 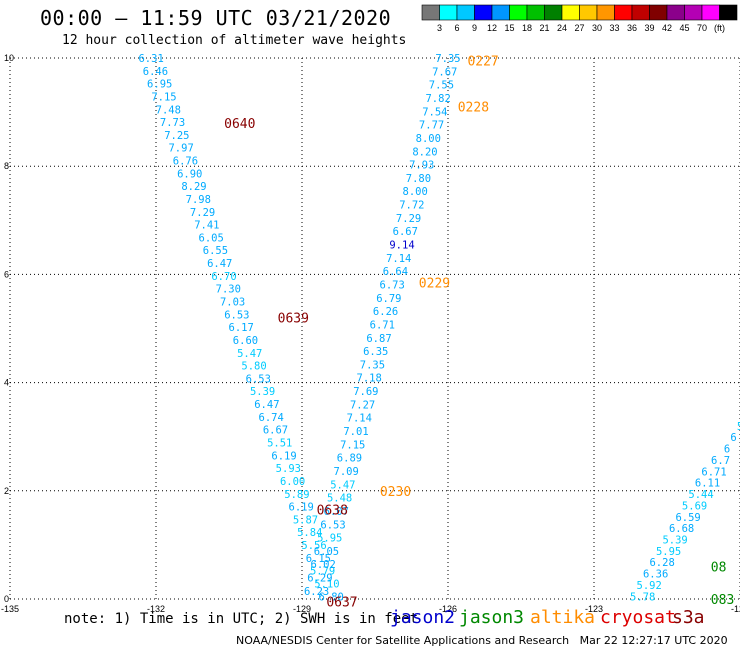 I want to click on wave-height-label: 6.70, so click(x=223, y=277).